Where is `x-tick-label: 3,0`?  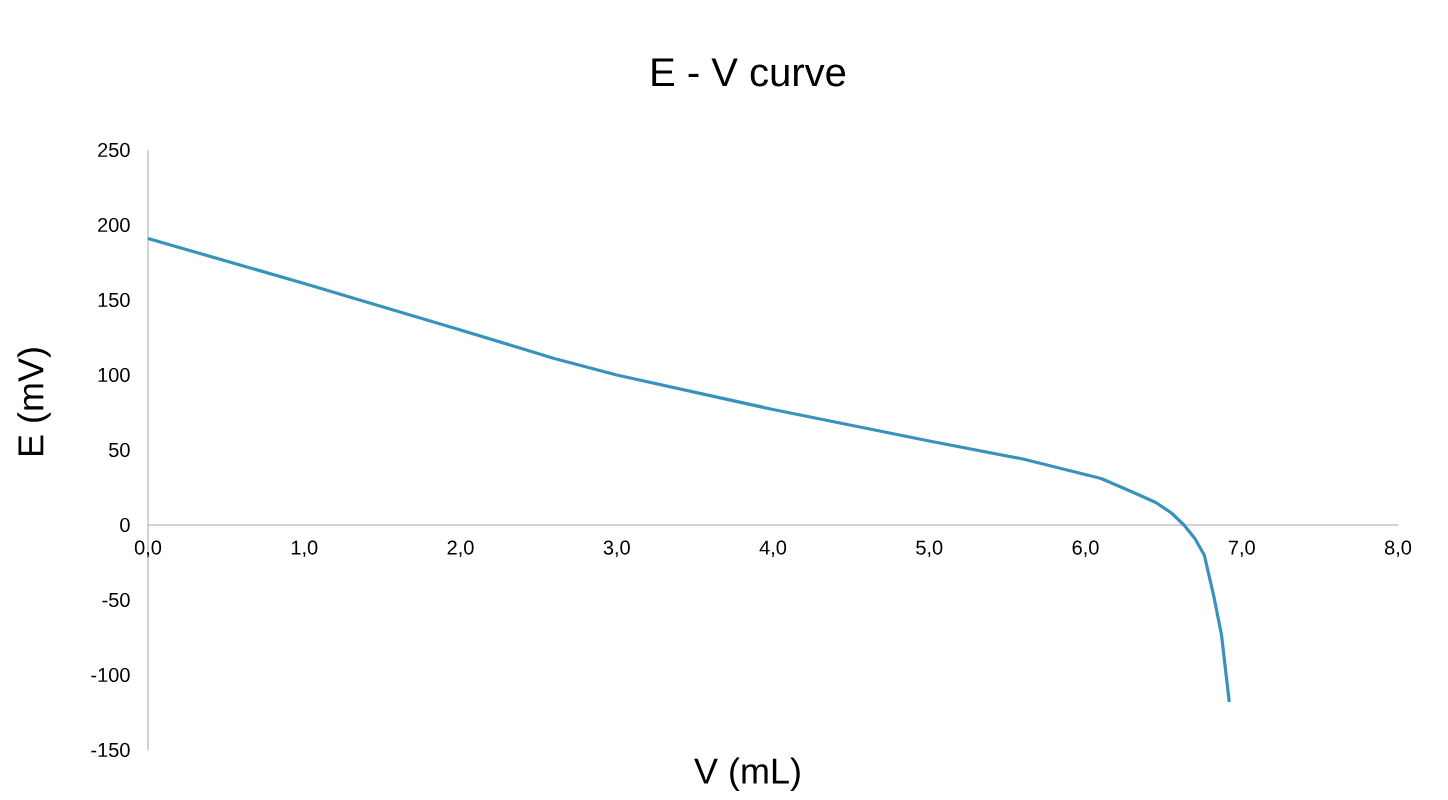
x-tick-label: 3,0 is located at coordinates (616, 549).